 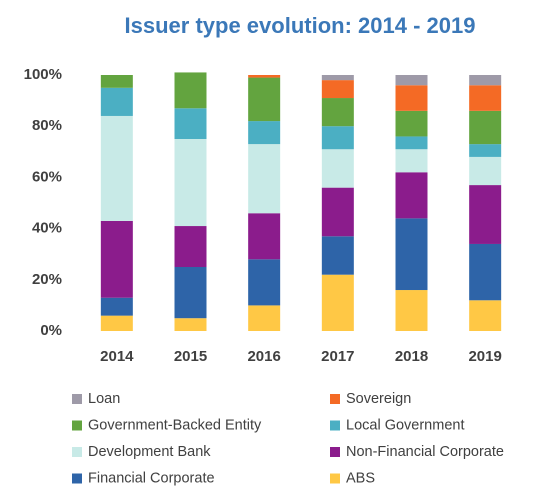 I want to click on x-tick-label: 2017, so click(x=337, y=356).